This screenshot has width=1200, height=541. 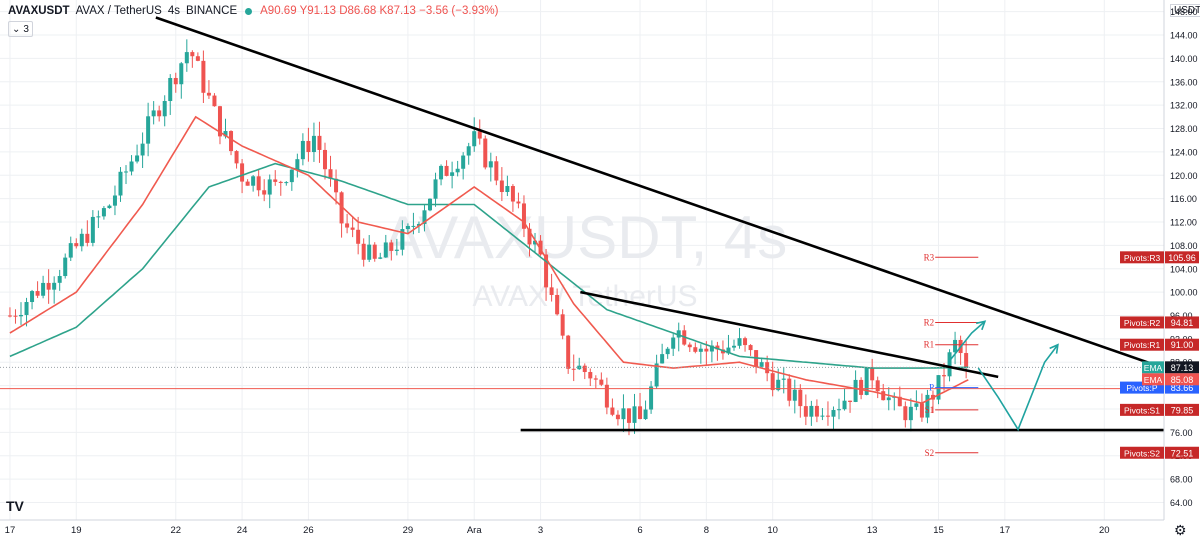 What do you see at coordinates (118, 11) in the screenshot?
I see `pair-label: AVAX / TetherUS` at bounding box center [118, 11].